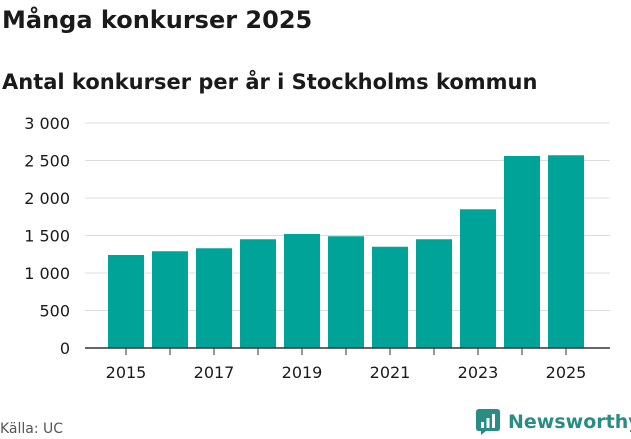 The height and width of the screenshot is (439, 631). Describe the element at coordinates (214, 298) in the screenshot. I see `bar-2017` at that location.